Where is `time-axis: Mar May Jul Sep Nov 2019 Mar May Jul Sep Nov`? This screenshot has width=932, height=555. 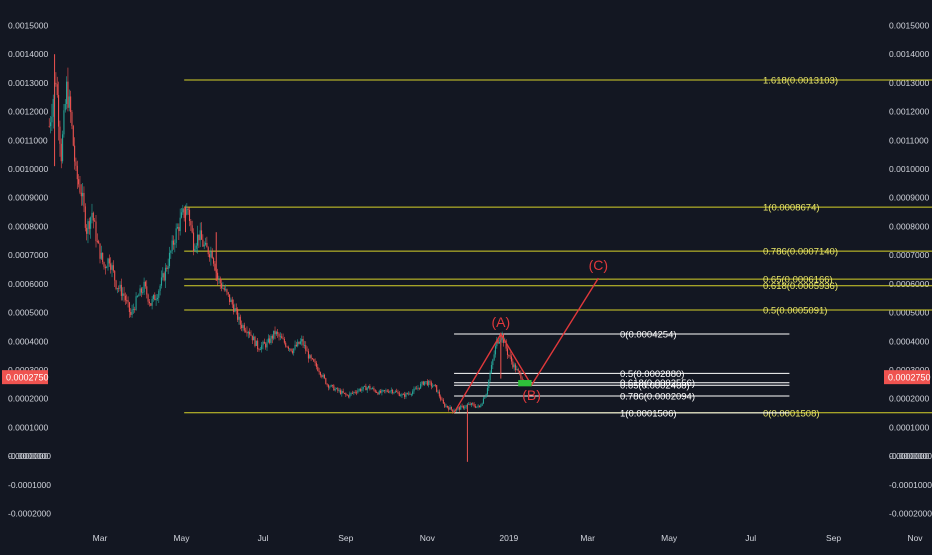 time-axis: Mar May Jul Sep Nov 2019 Mar May Jul Sep Nov is located at coordinates (508, 538).